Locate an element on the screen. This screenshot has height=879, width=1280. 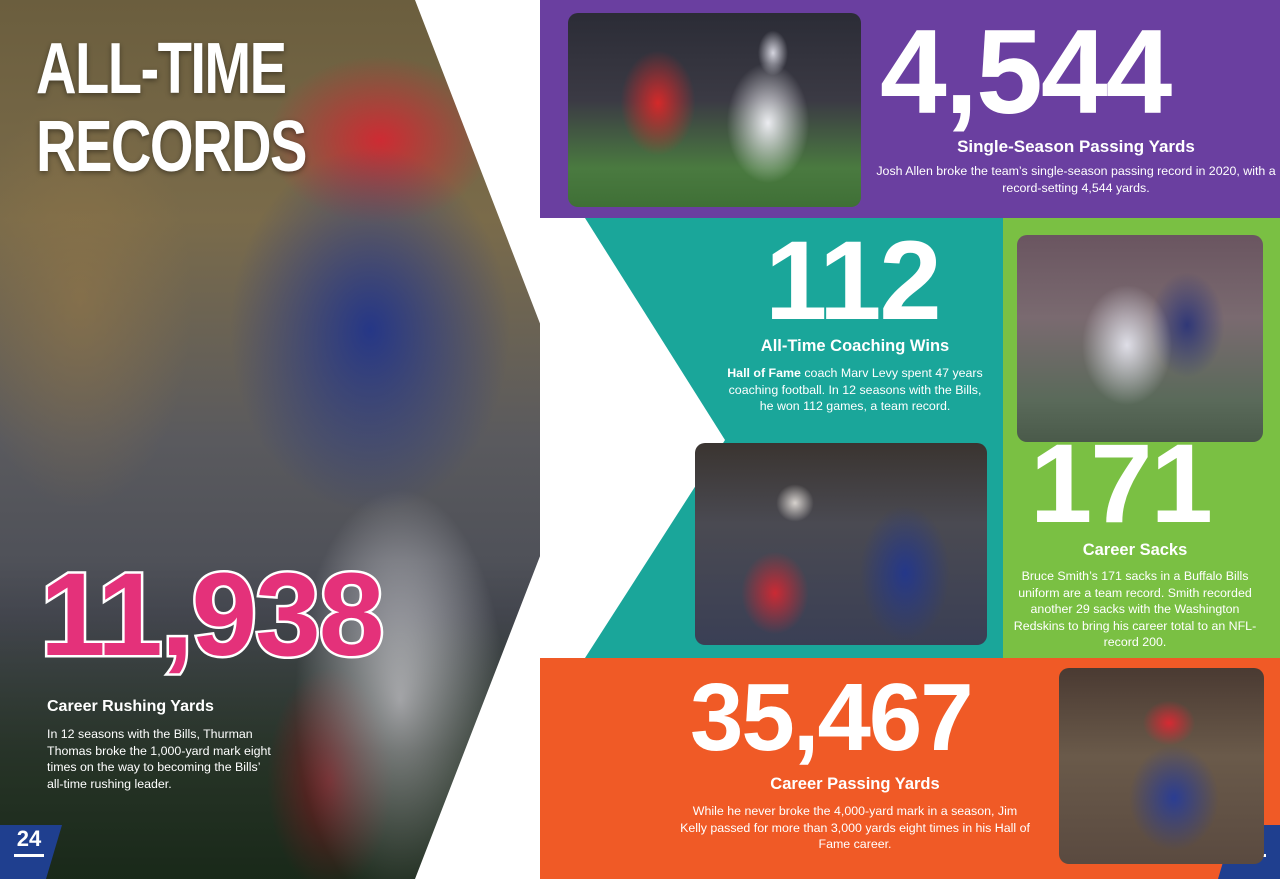
coaching-wins-bold-text: Hall of Fame is located at coordinates (764, 373).